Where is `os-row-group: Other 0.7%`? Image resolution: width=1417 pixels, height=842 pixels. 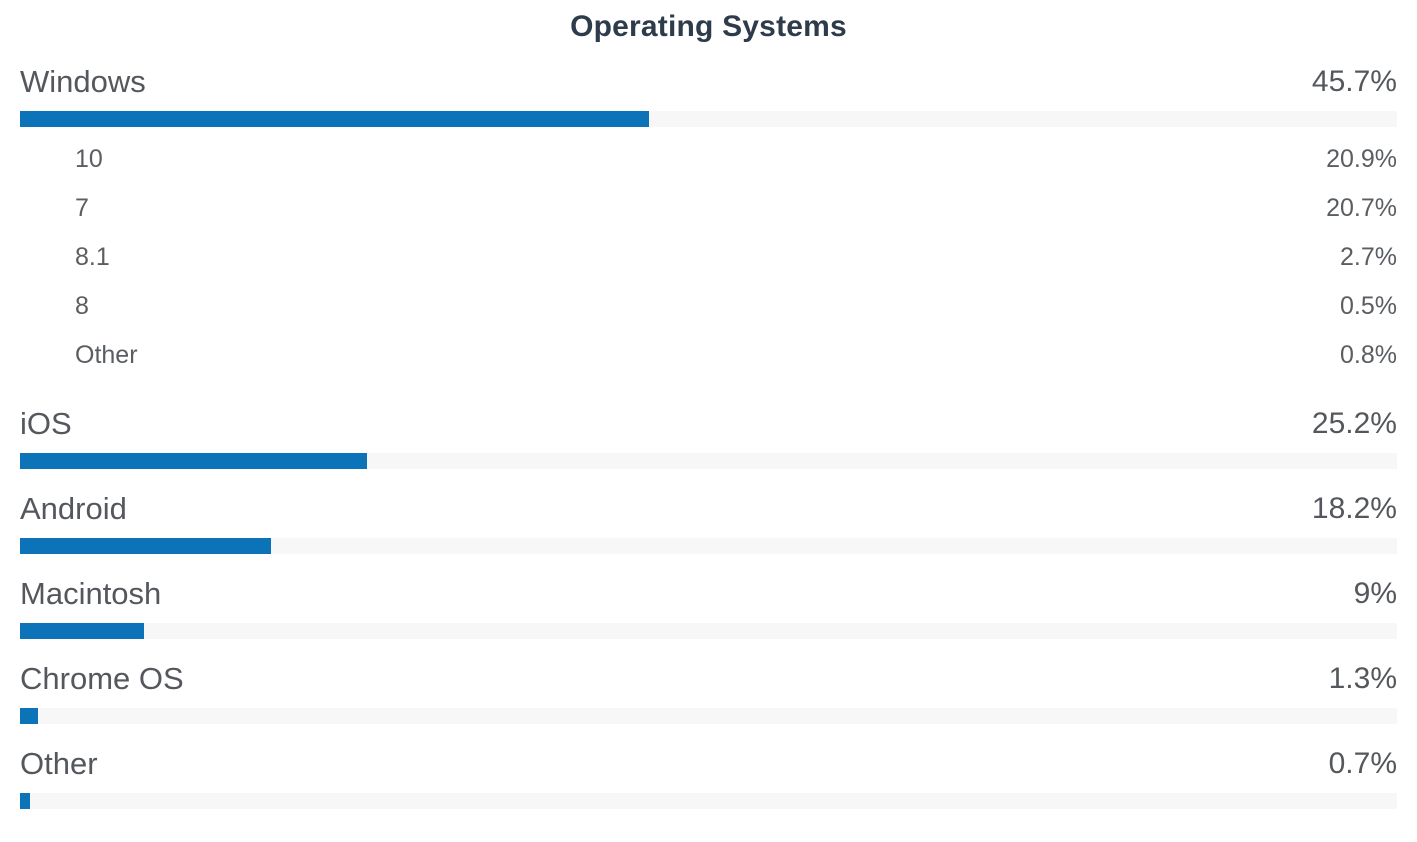 os-row-group: Other 0.7% is located at coordinates (708, 775).